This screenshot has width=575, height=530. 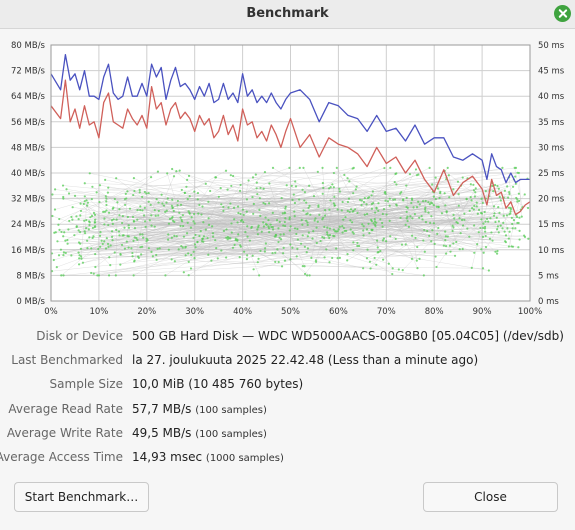 I want to click on close-window-icon, so click(x=562, y=13).